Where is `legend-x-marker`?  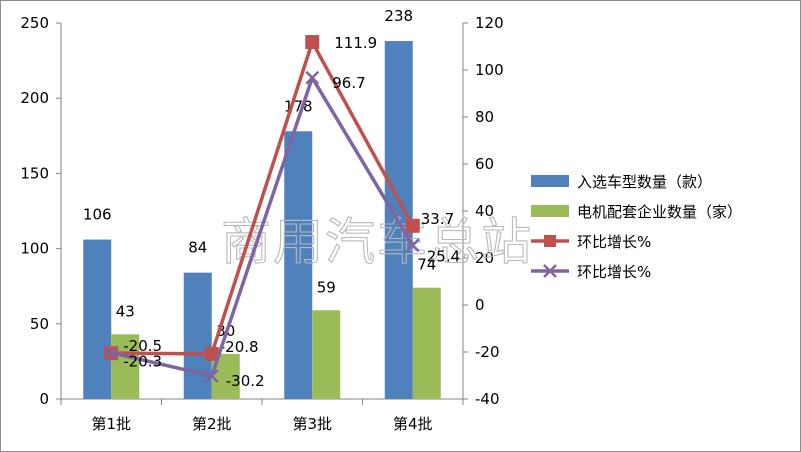 legend-x-marker is located at coordinates (550, 271).